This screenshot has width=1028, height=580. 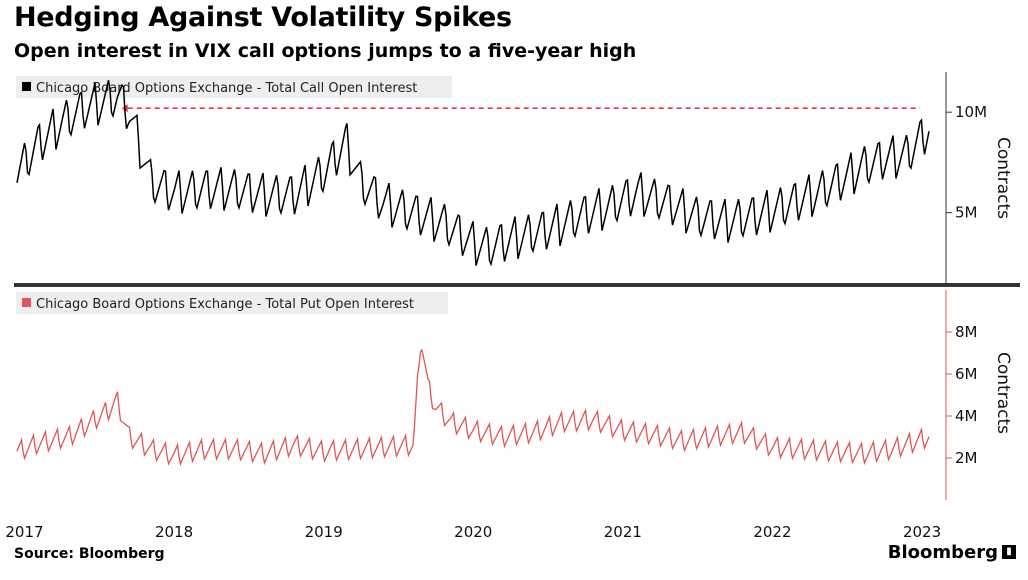 I want to click on x-tick-label: 2019, so click(x=324, y=532).